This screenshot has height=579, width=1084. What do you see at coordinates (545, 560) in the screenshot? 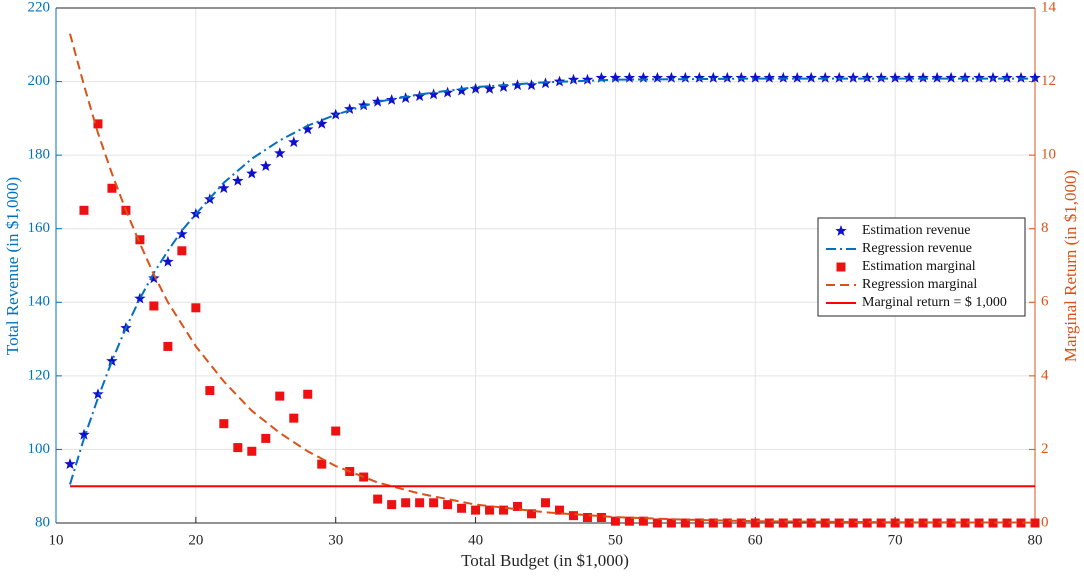
I see `x-axis-label: Total Budget (in $1,000)` at bounding box center [545, 560].